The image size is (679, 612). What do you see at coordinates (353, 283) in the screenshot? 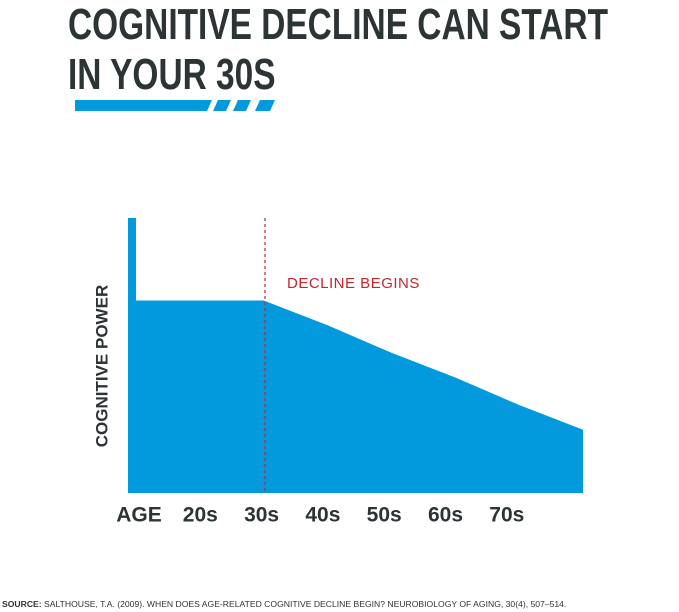
I see `annotation: DECLINE BEGINS` at bounding box center [353, 283].